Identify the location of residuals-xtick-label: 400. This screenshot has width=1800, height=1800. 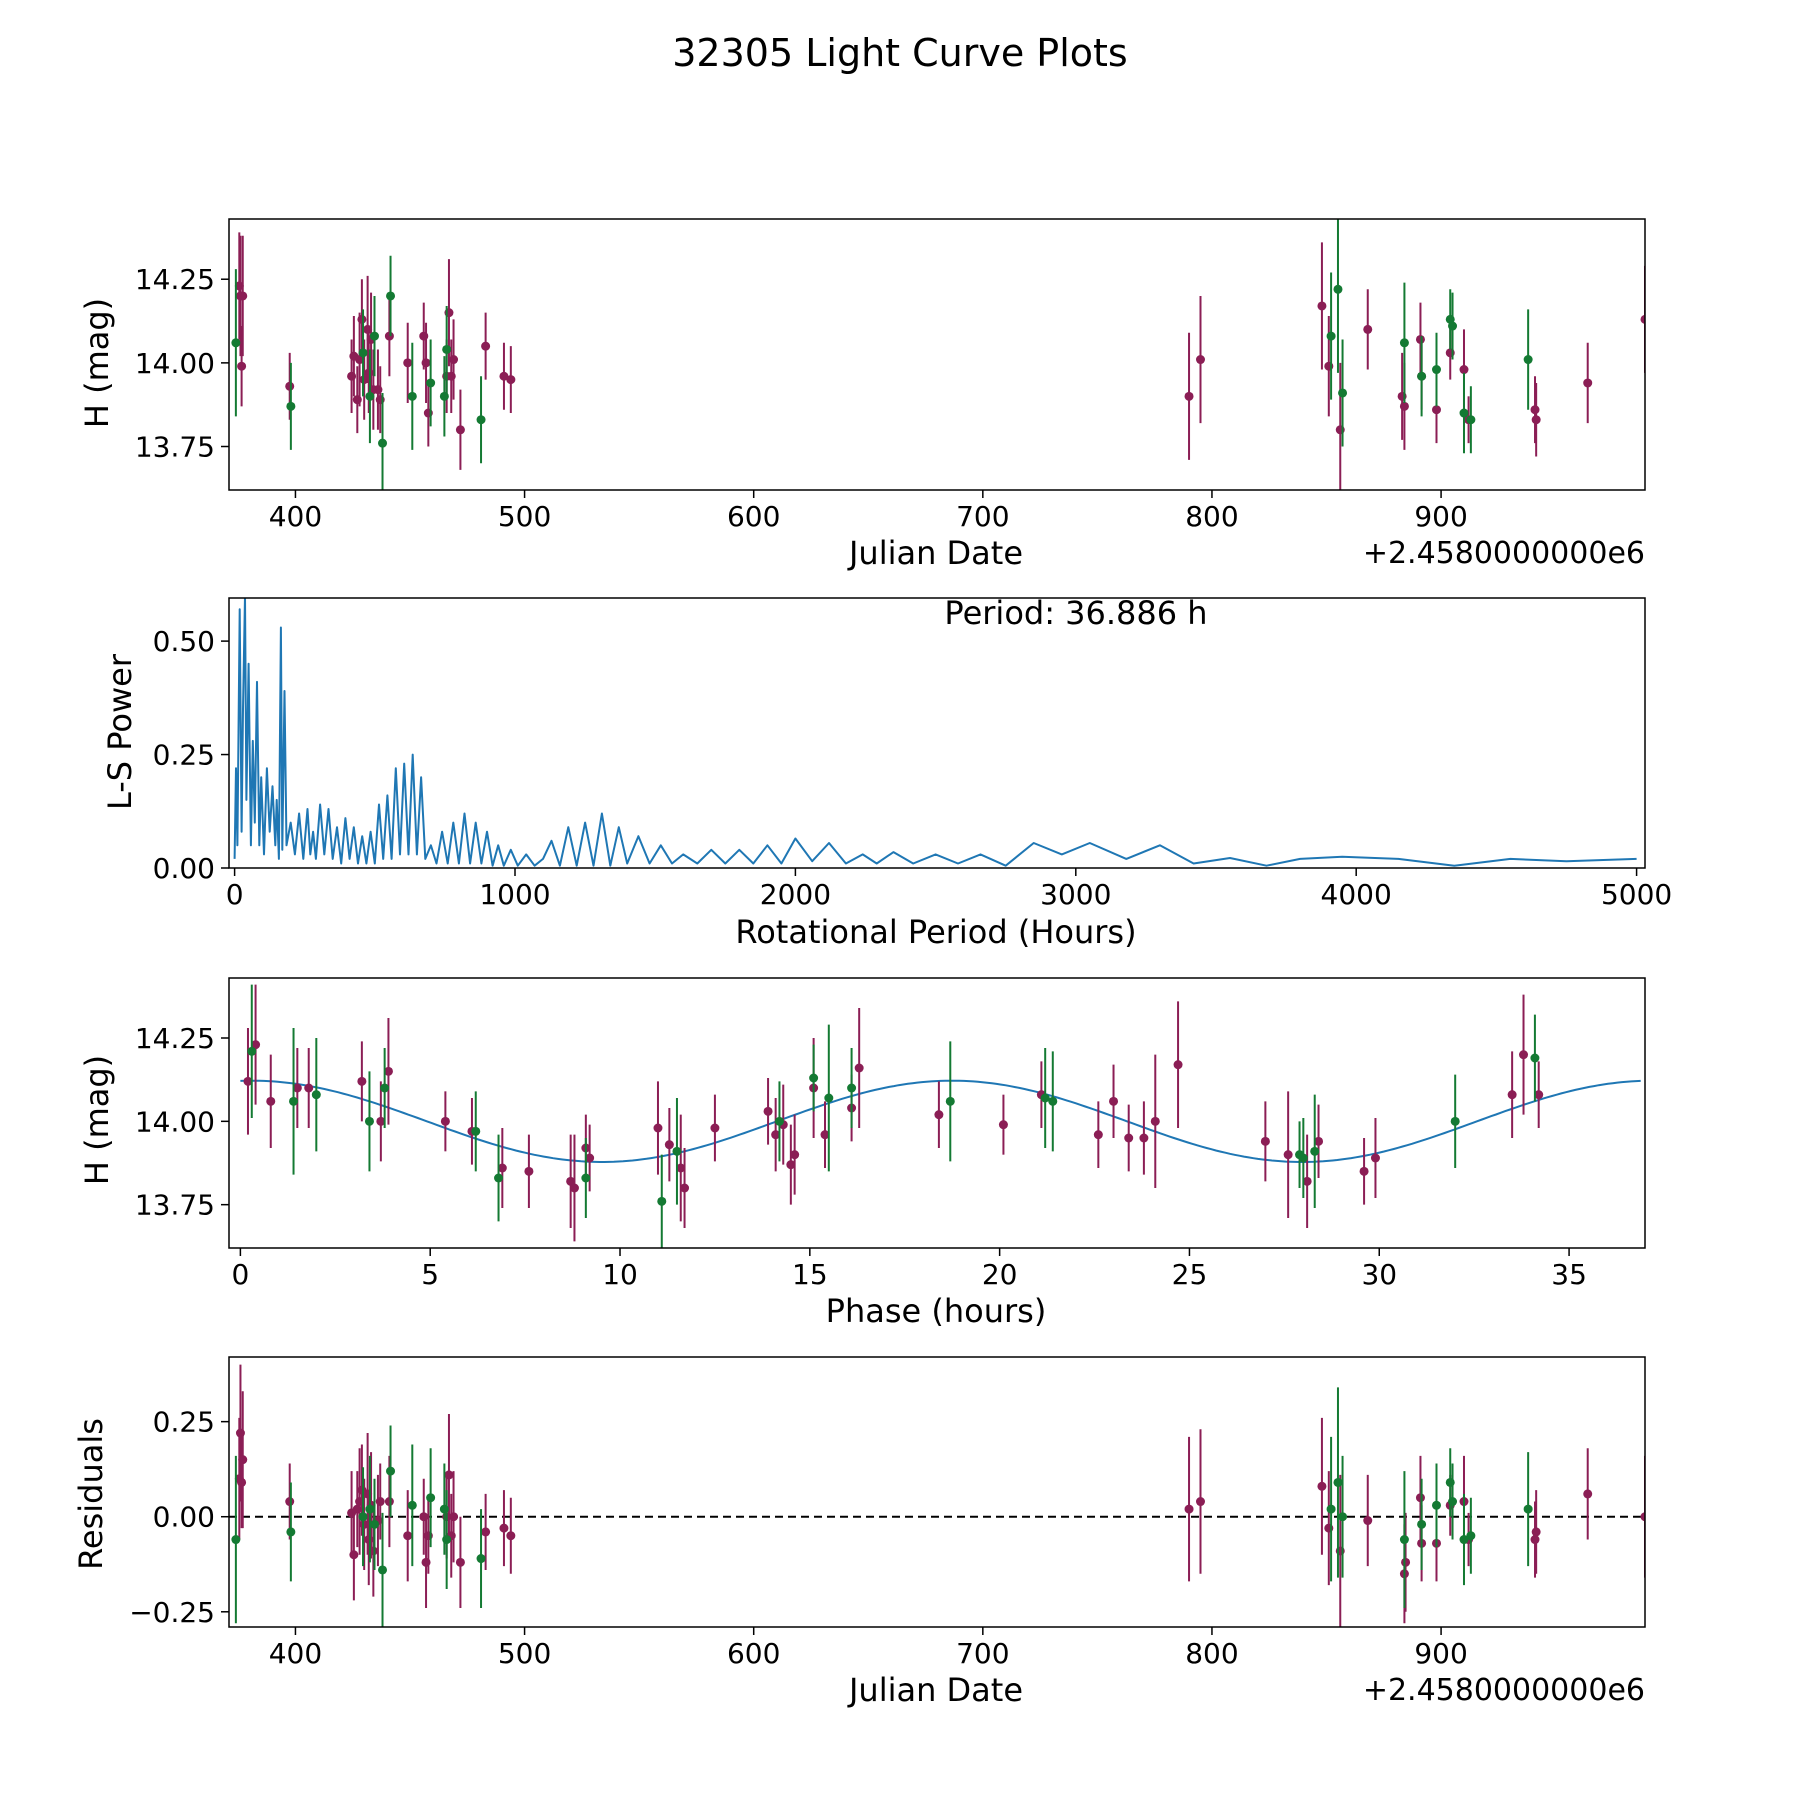
(295, 1653).